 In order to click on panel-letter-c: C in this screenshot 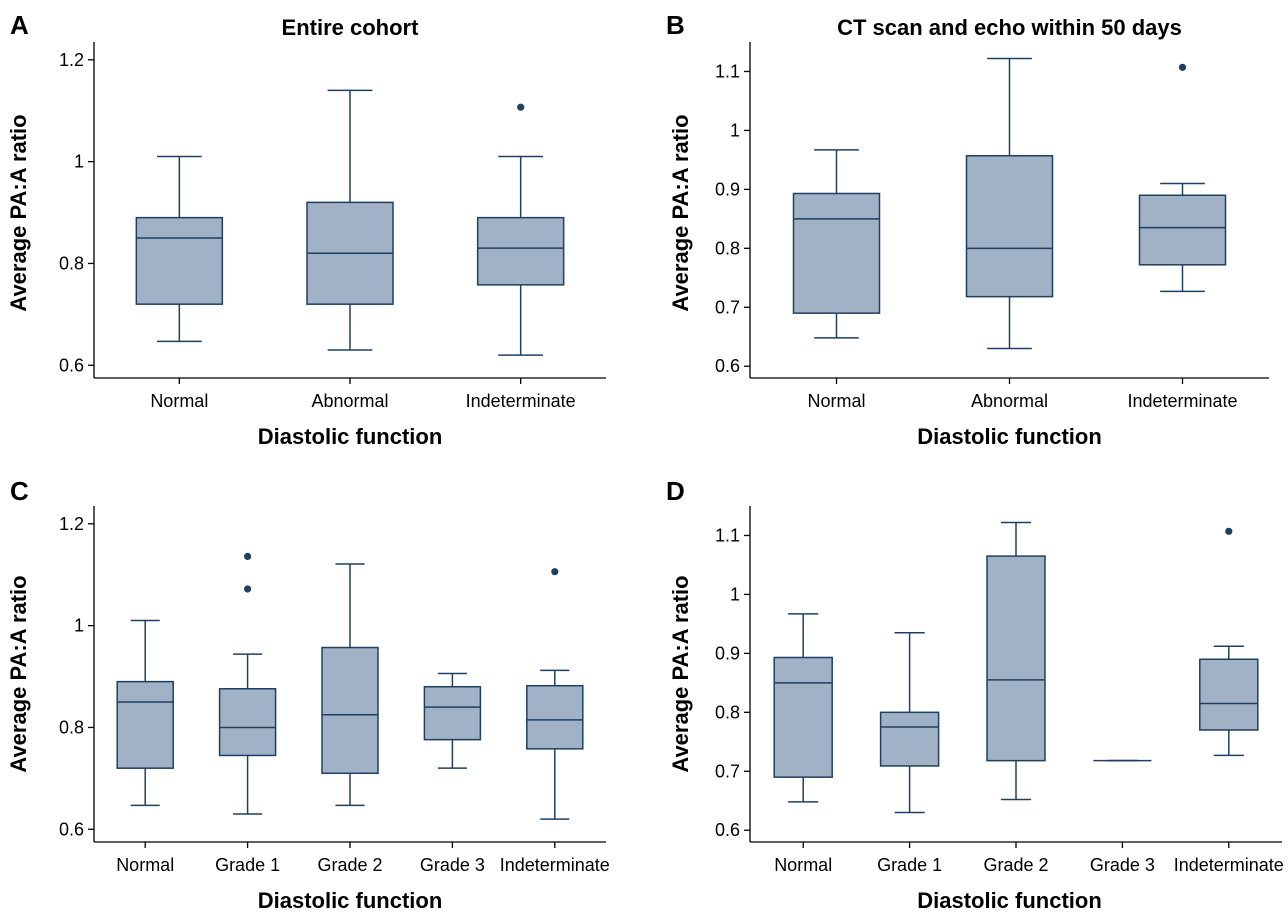, I will do `click(19, 491)`.